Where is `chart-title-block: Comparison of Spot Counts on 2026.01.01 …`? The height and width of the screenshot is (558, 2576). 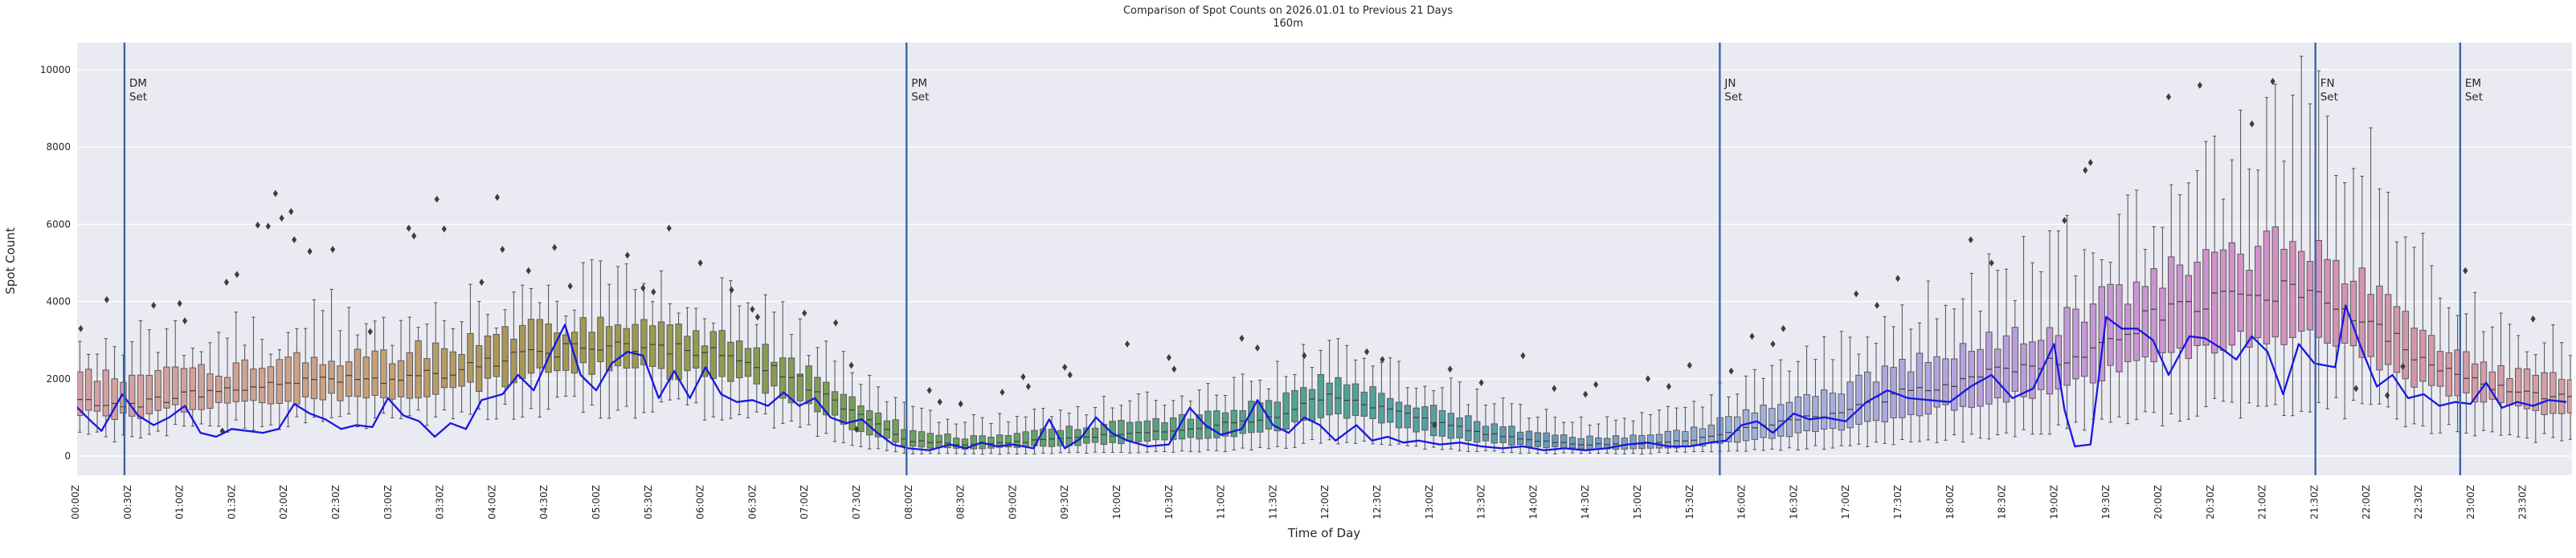
chart-title-block: Comparison of Spot Counts on 2026.01.01 … is located at coordinates (1288, 18).